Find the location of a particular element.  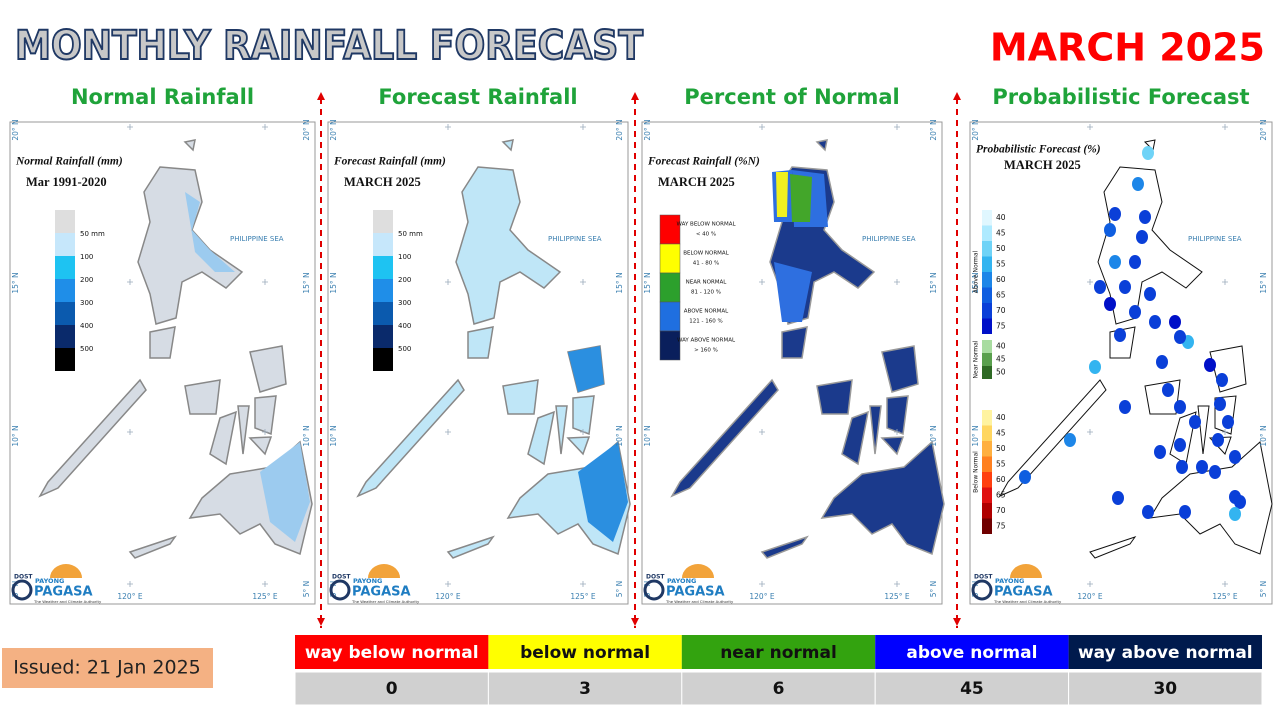

count-value: 45 is located at coordinates (972, 689).